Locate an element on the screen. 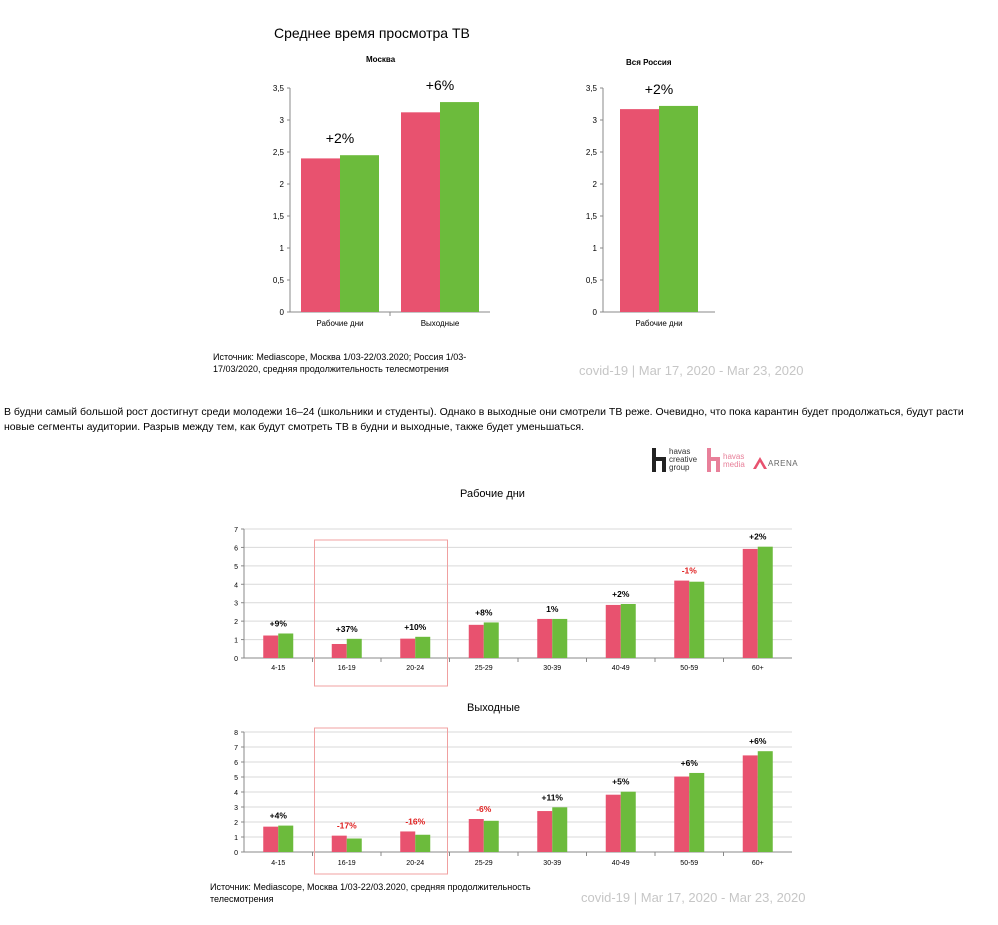  logo-line: media is located at coordinates (734, 464).